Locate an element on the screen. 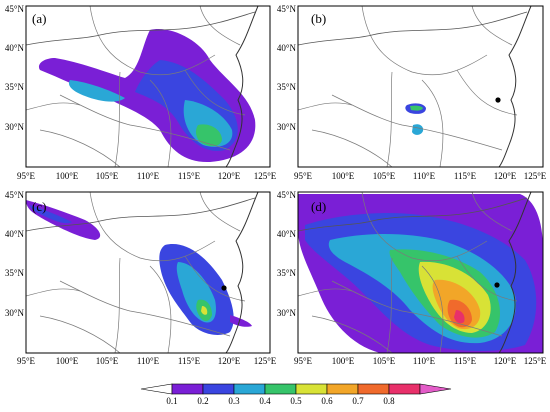  panel-d-station-marker is located at coordinates (497, 285).